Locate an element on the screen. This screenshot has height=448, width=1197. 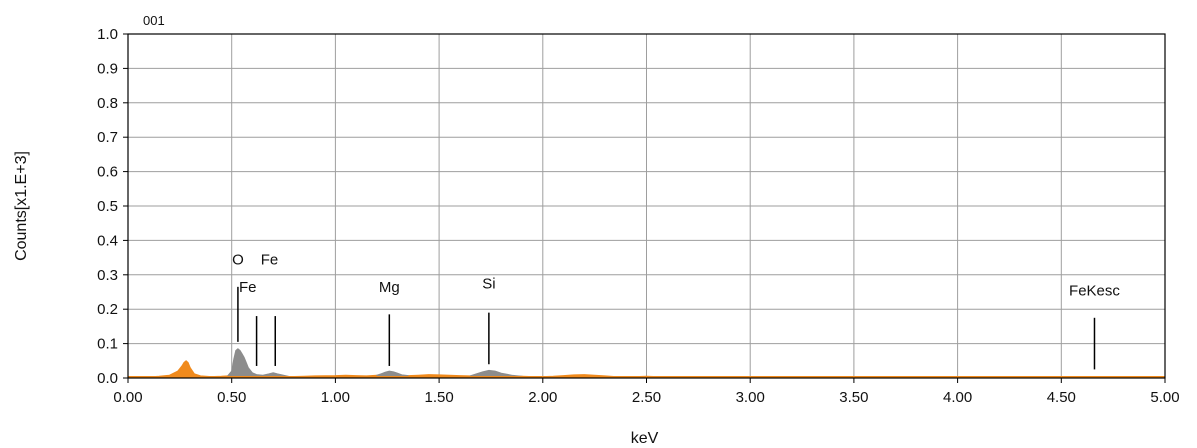
x-tick-label: 3.50 is located at coordinates (853, 397).